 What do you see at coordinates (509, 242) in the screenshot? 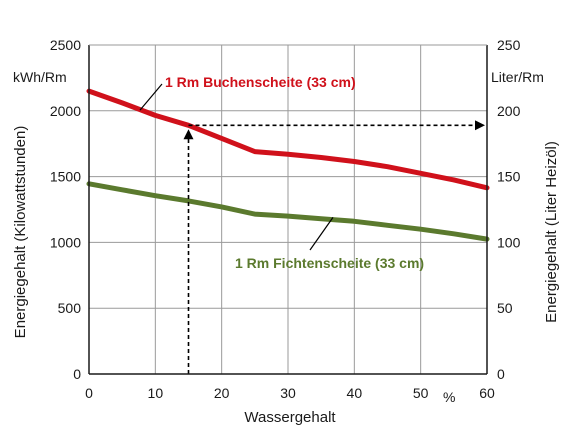
I see `y-tick-right: 100` at bounding box center [509, 242].